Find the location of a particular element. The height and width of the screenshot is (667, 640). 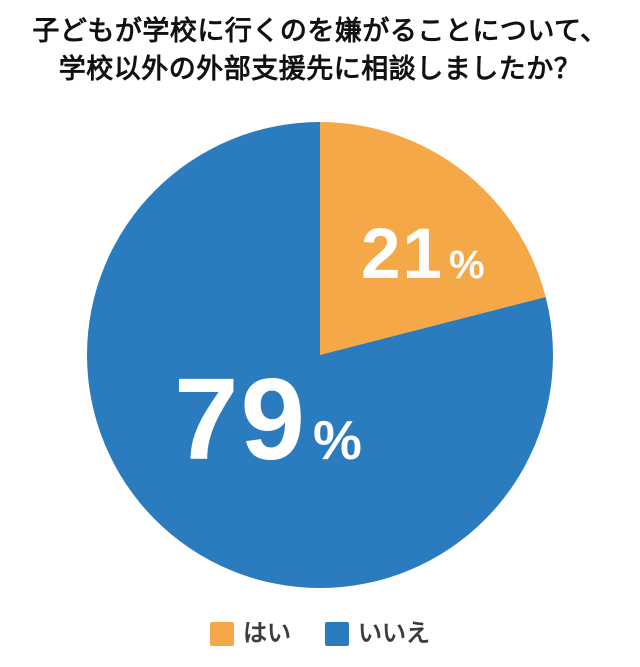

chart-title-line-1: 子どもが学校に行くのを嫌がることについて、 is located at coordinates (320, 31).